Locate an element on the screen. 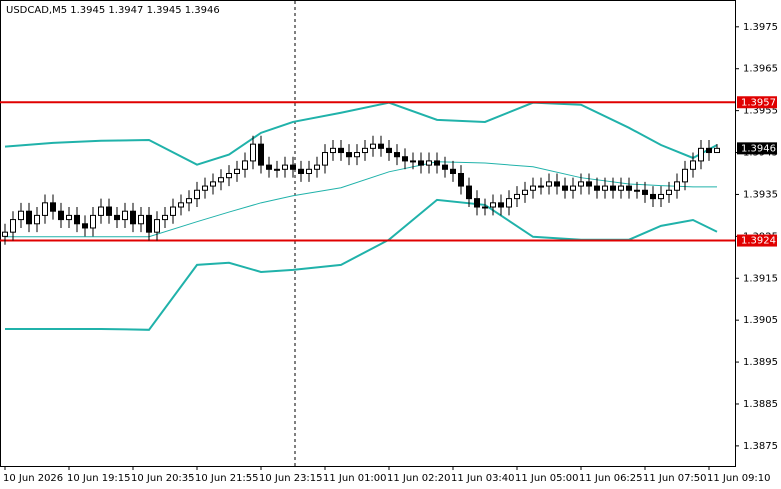 Image resolution: width=781 pixels, height=489 pixels. y-tick-label: 1.3965 is located at coordinates (760, 69).